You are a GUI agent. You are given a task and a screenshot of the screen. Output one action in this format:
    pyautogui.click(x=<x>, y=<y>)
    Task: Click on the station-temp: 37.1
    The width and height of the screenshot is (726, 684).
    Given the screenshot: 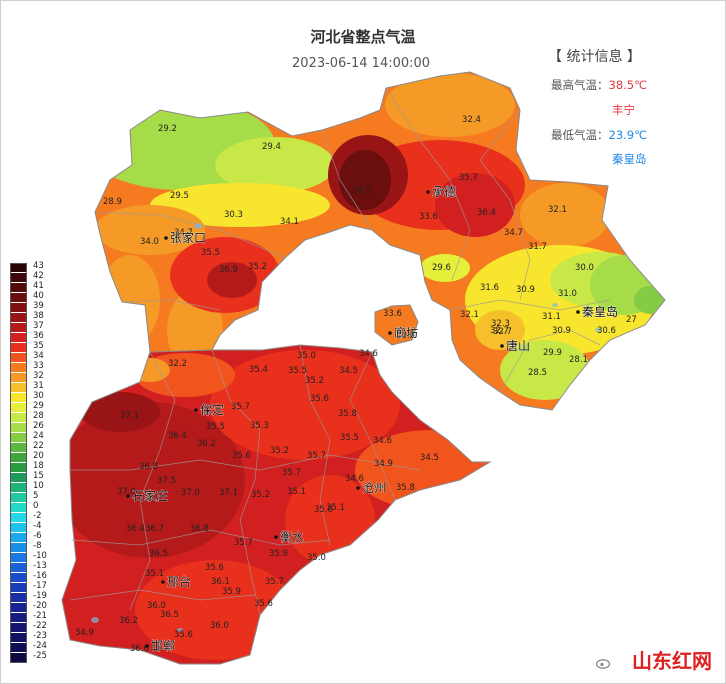 What is the action you would take?
    pyautogui.click(x=129, y=416)
    